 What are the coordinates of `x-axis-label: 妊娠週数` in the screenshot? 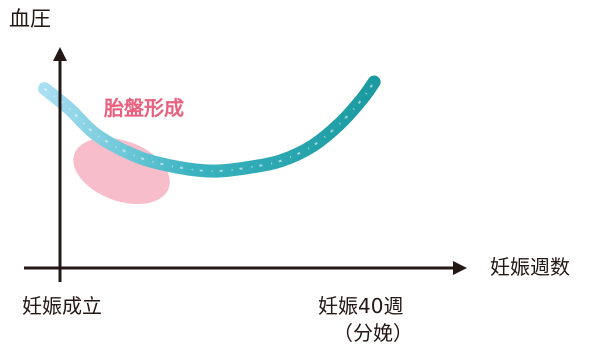 It's located at (530, 267).